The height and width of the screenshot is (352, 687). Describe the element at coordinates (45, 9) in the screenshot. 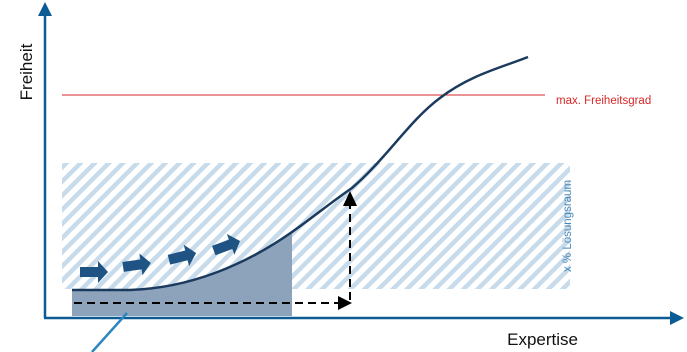

I see `y-axis-arrowhead` at that location.